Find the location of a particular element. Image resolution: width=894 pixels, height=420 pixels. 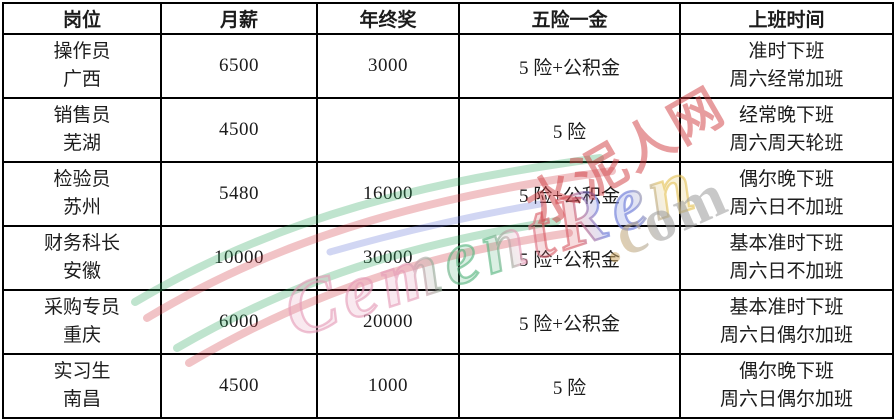

position-city: 芜湖 is located at coordinates (81, 143).